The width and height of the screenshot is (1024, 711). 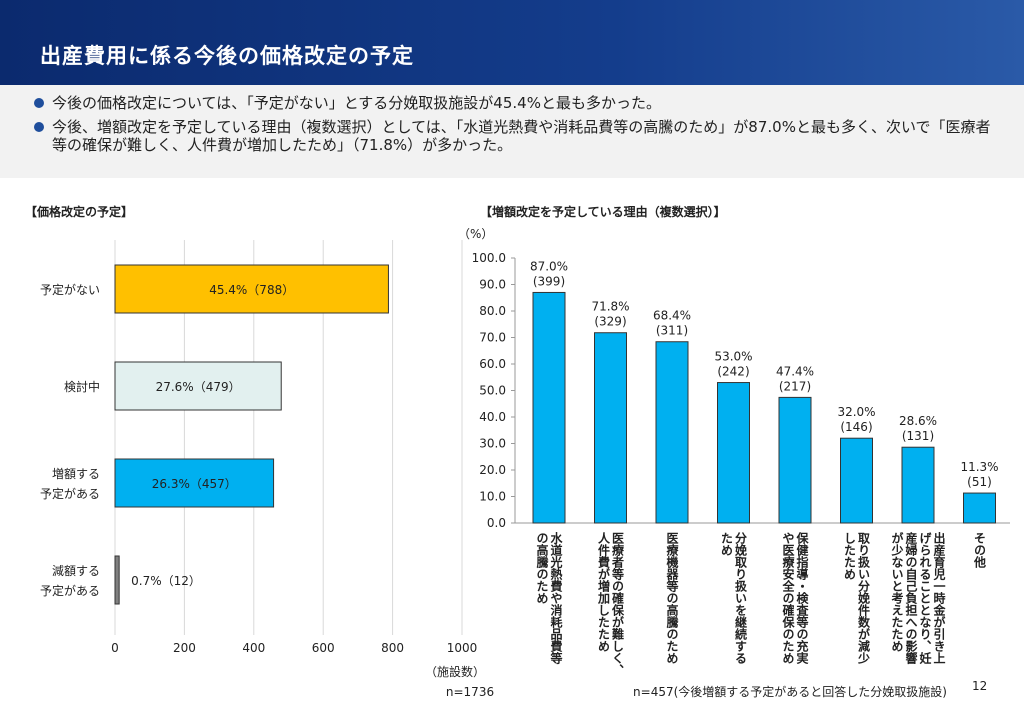 What do you see at coordinates (979, 686) in the screenshot?
I see `page-number: 12` at bounding box center [979, 686].